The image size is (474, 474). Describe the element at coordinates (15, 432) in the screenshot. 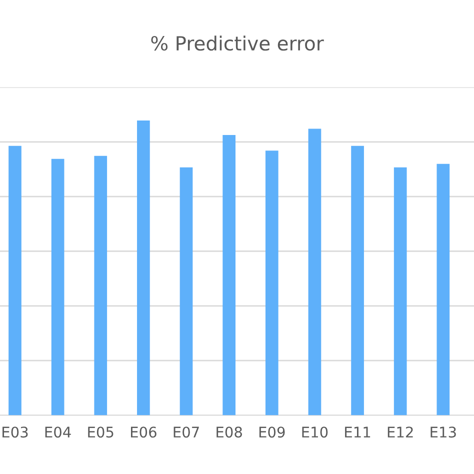

I see `x-tick-label: E03` at that location.